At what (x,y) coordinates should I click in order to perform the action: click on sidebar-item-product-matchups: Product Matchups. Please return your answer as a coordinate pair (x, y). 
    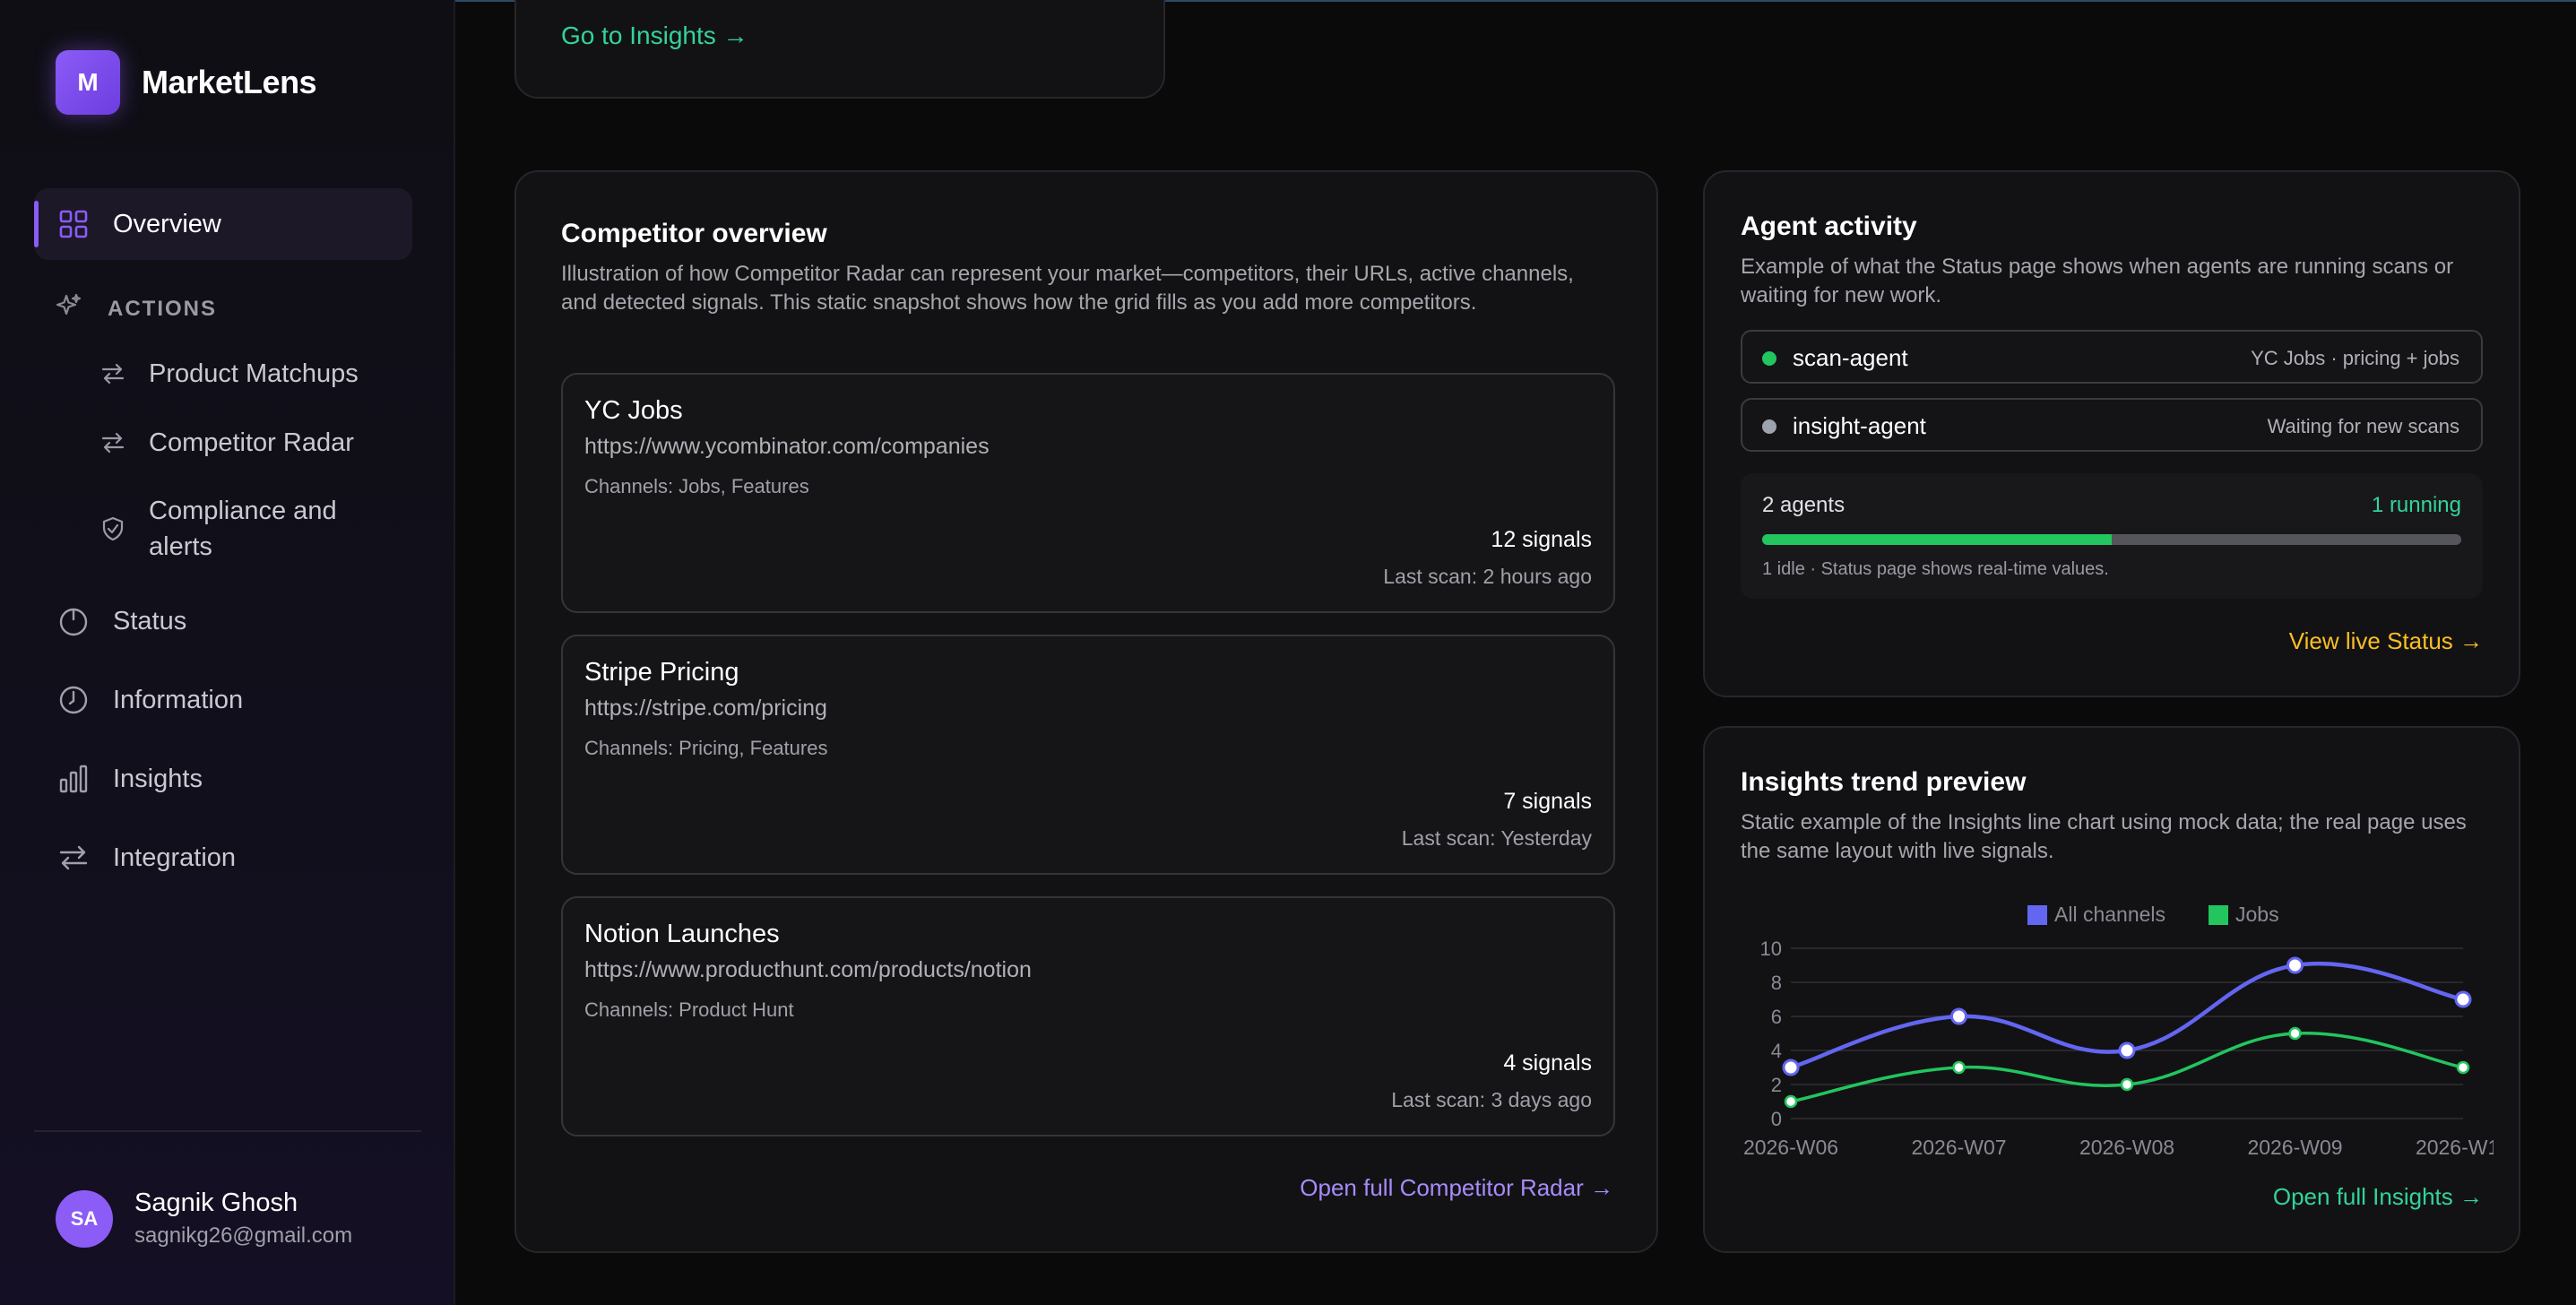
    Looking at the image, I should click on (258, 374).